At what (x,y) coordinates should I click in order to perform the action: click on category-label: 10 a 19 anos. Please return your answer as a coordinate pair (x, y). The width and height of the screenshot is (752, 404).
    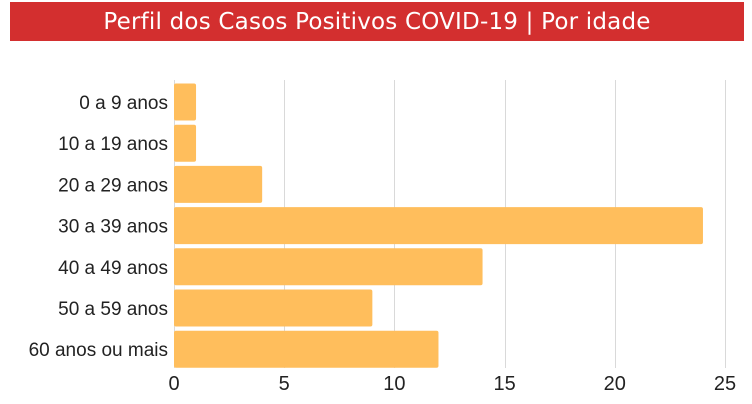
    Looking at the image, I should click on (113, 144).